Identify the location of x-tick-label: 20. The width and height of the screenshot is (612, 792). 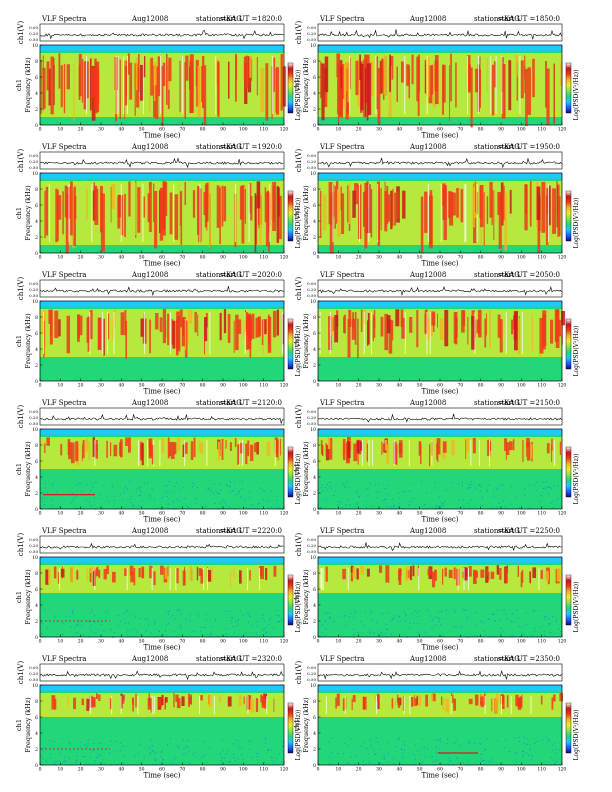
(81, 386).